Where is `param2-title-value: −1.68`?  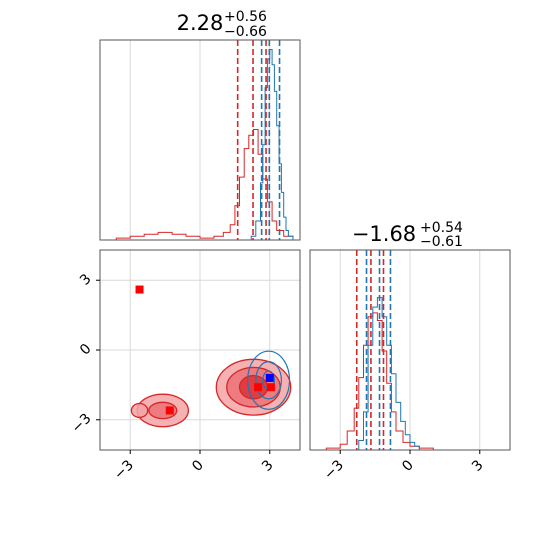
param2-title-value: −1.68 is located at coordinates (384, 234).